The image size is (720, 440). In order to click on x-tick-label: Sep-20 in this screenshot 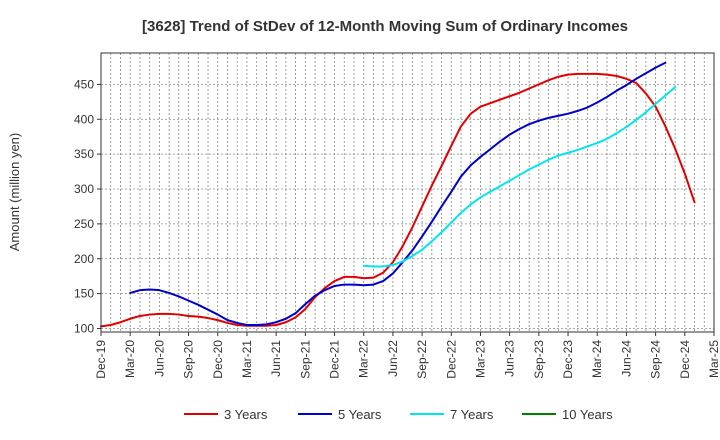, I will do `click(189, 359)`.